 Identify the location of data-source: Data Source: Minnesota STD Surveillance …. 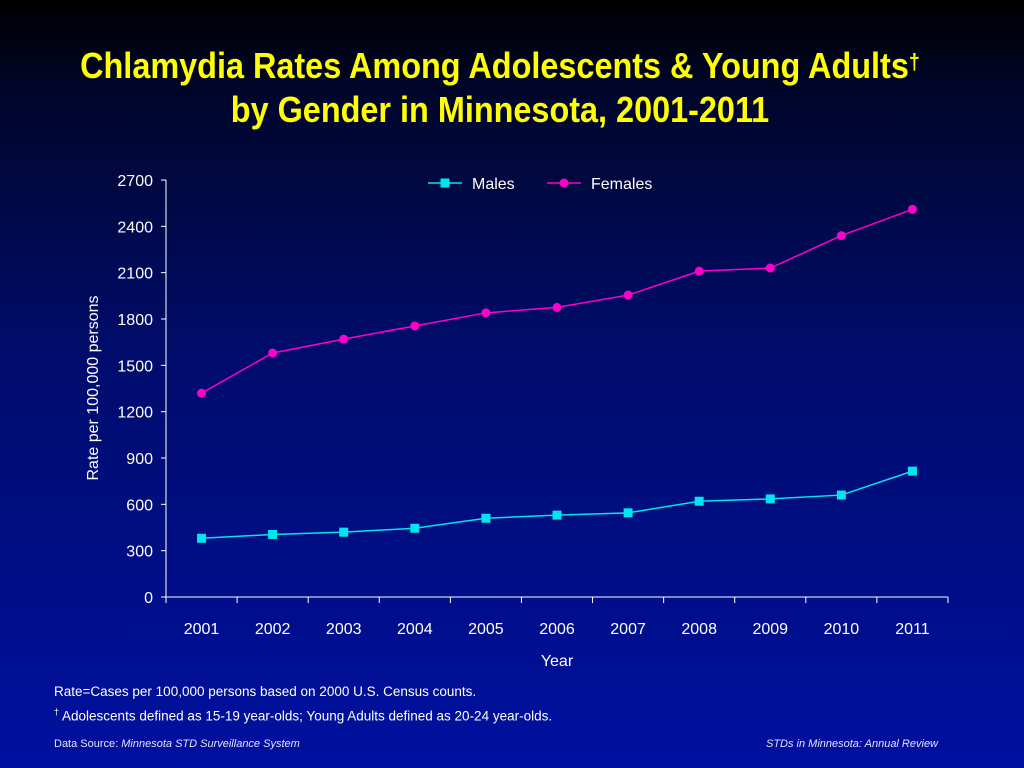
(177, 744).